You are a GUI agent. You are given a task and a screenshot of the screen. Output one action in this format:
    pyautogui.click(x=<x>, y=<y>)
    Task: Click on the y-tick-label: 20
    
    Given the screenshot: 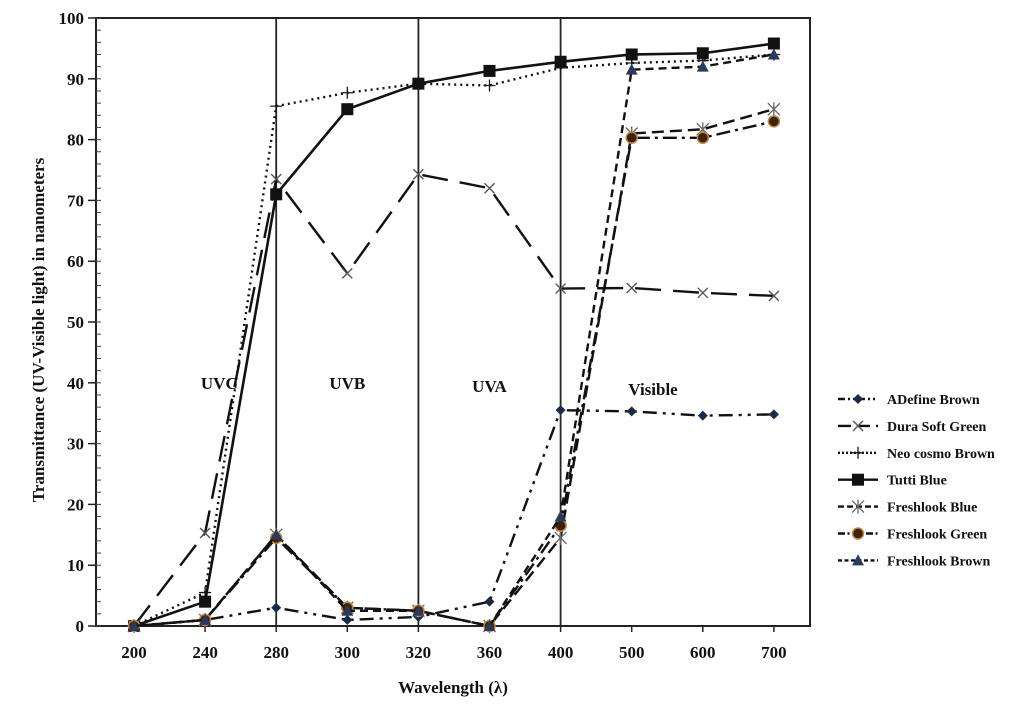 What is the action you would take?
    pyautogui.click(x=75, y=504)
    